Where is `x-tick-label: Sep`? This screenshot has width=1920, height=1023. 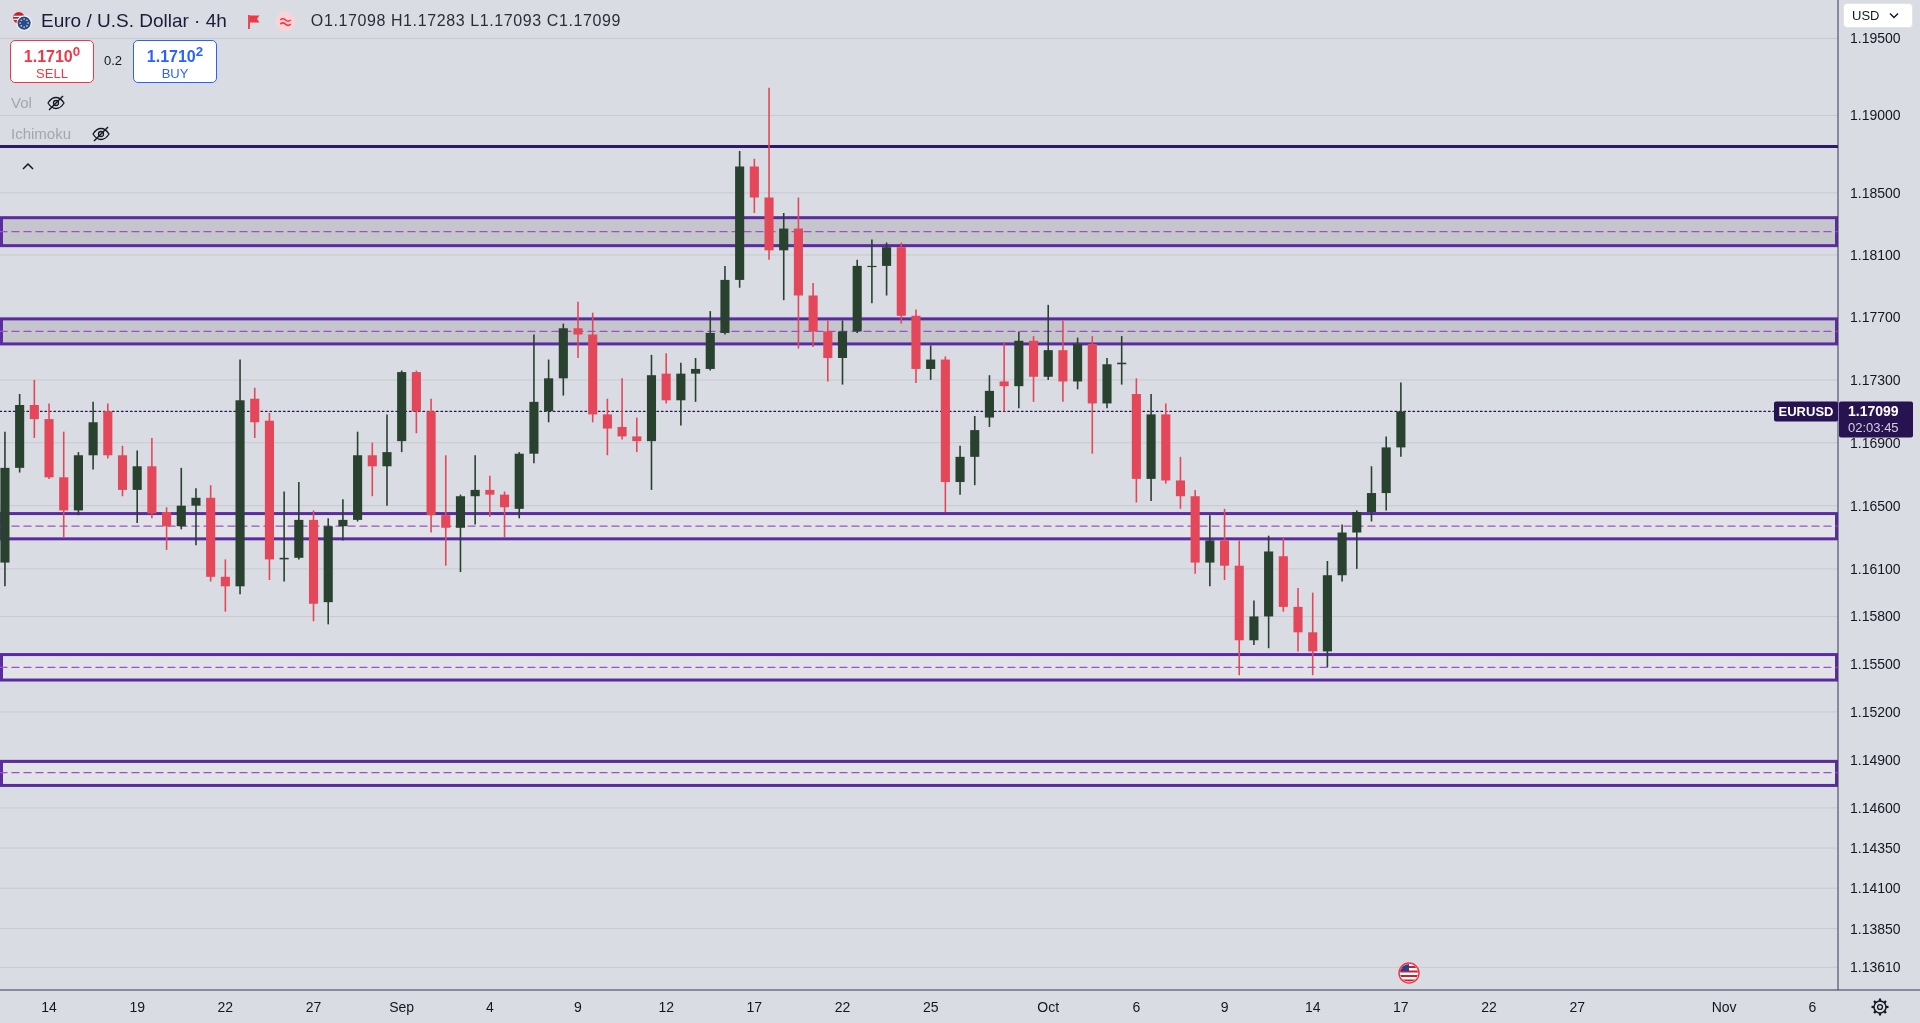 x-tick-label: Sep is located at coordinates (402, 1007).